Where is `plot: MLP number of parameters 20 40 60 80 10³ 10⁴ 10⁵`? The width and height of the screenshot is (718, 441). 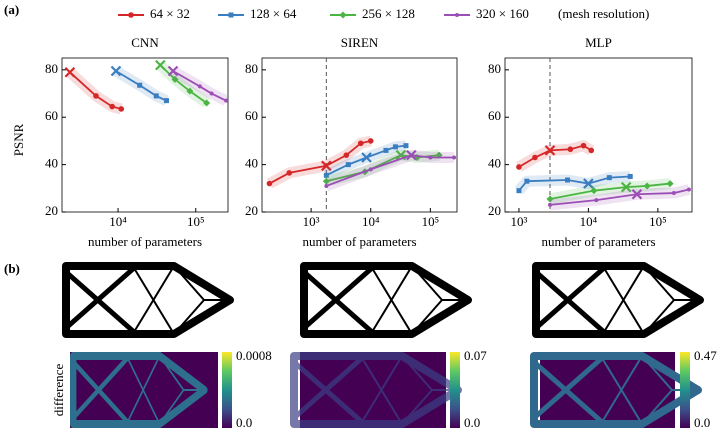 plot: MLP number of parameters 20 40 60 80 10³ 10⁴ 10⁵ is located at coordinates (590, 142).